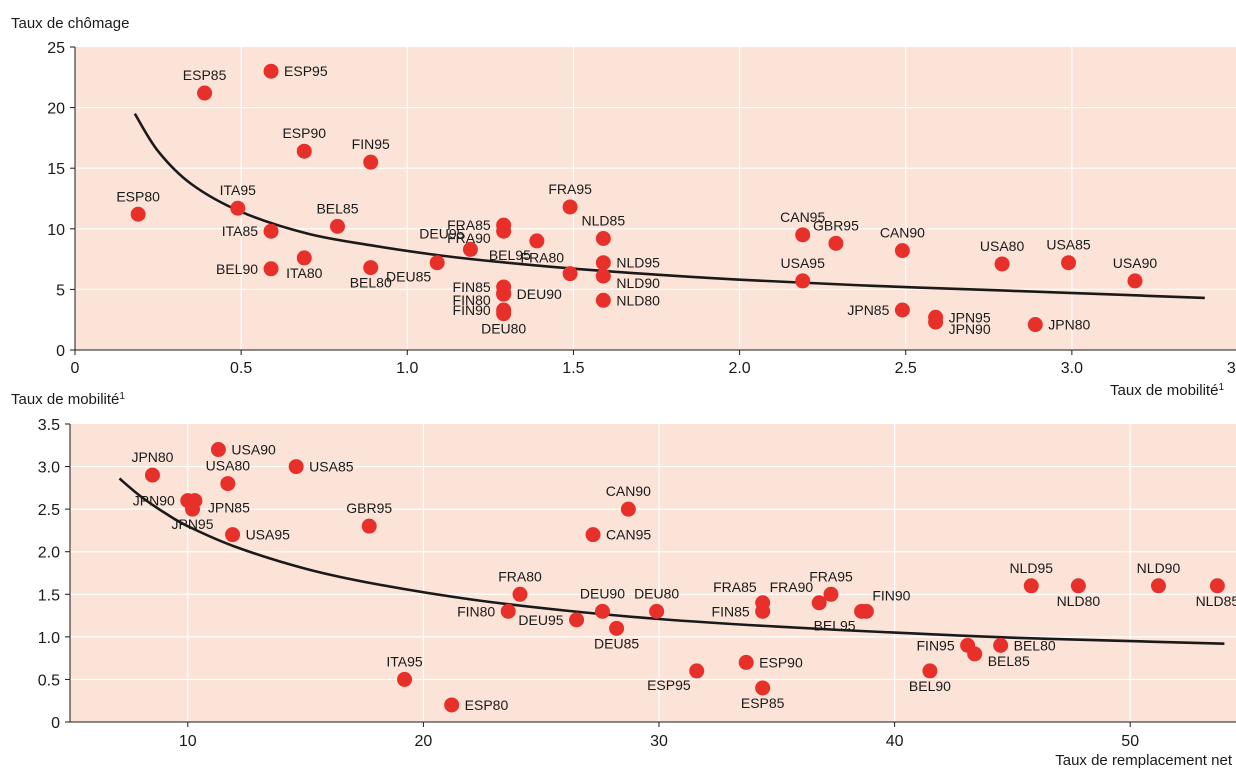 The width and height of the screenshot is (1236, 771). Describe the element at coordinates (188, 741) in the screenshot. I see `x-tick-label: 10` at that location.